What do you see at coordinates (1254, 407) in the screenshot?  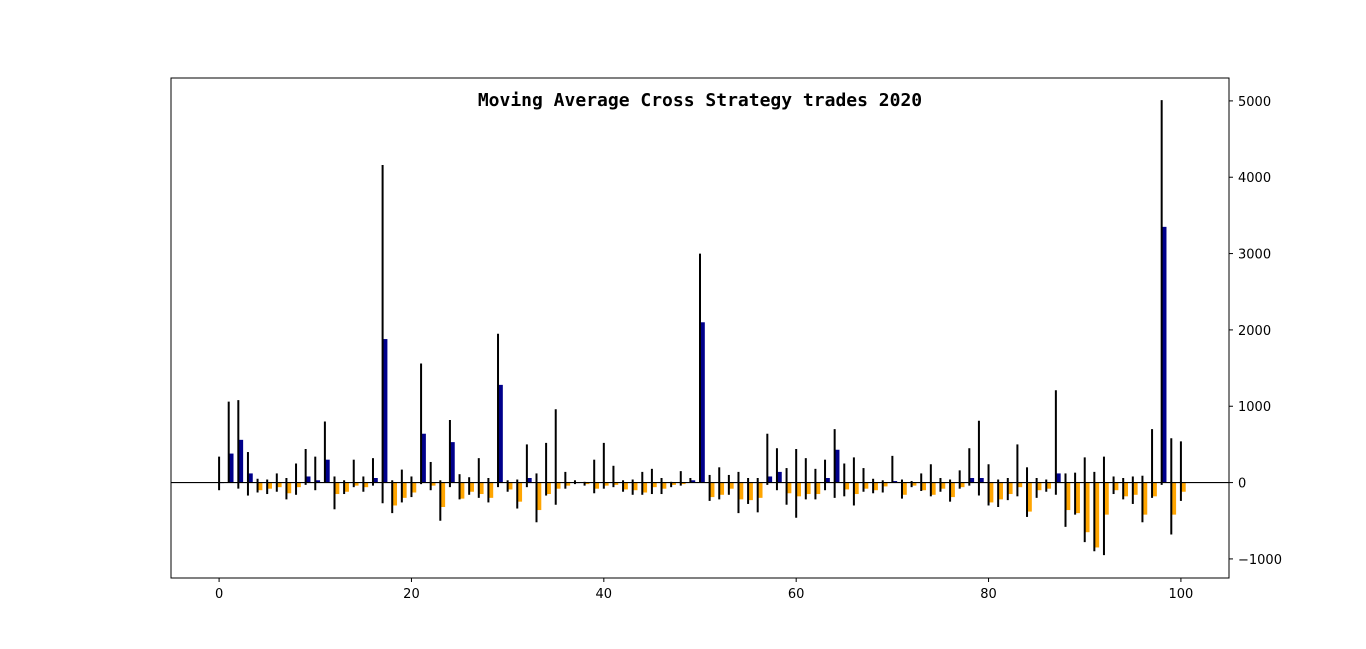 I see `y-tick-label: 1000` at bounding box center [1254, 407].